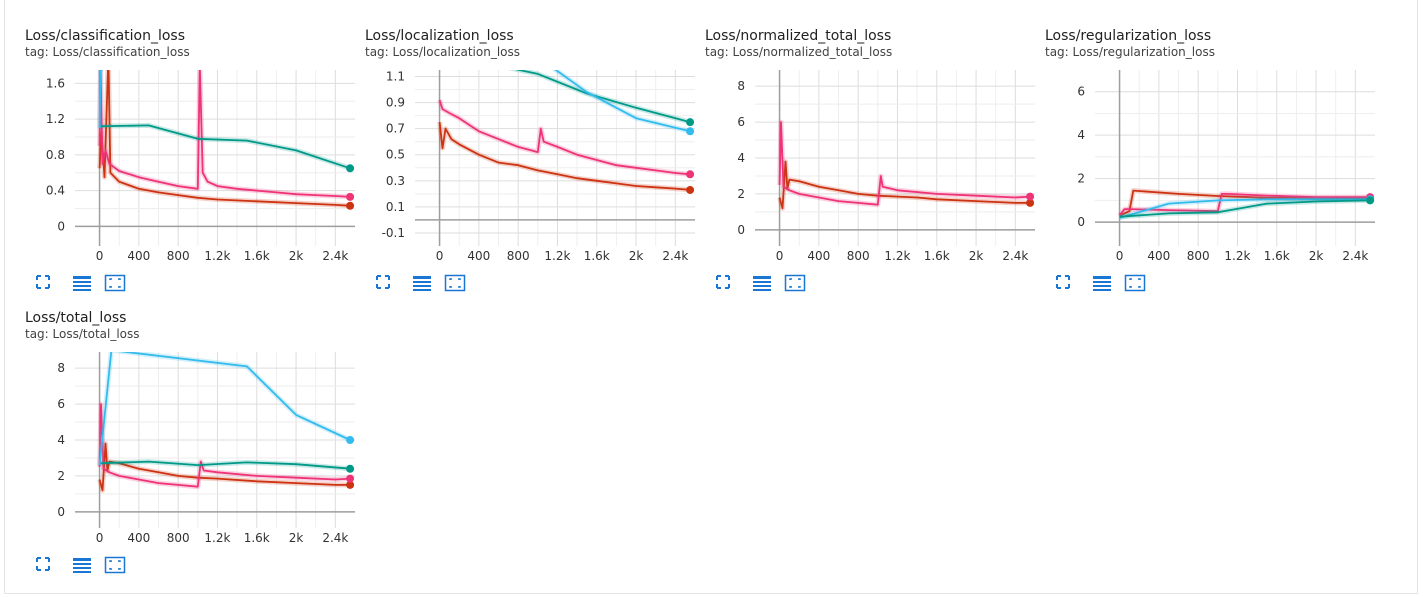  What do you see at coordinates (55, 119) in the screenshot?
I see `y-tick-label: 1.2` at bounding box center [55, 119].